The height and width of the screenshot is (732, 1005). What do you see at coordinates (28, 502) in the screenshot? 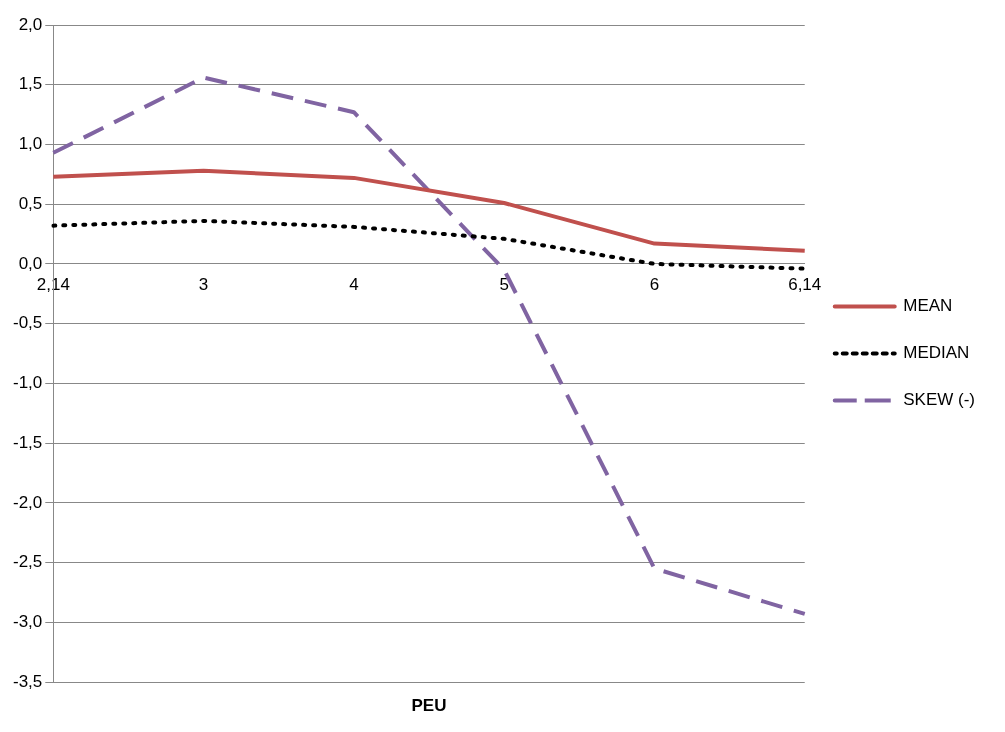
I see `y-tick-label: -2,0` at bounding box center [28, 502].